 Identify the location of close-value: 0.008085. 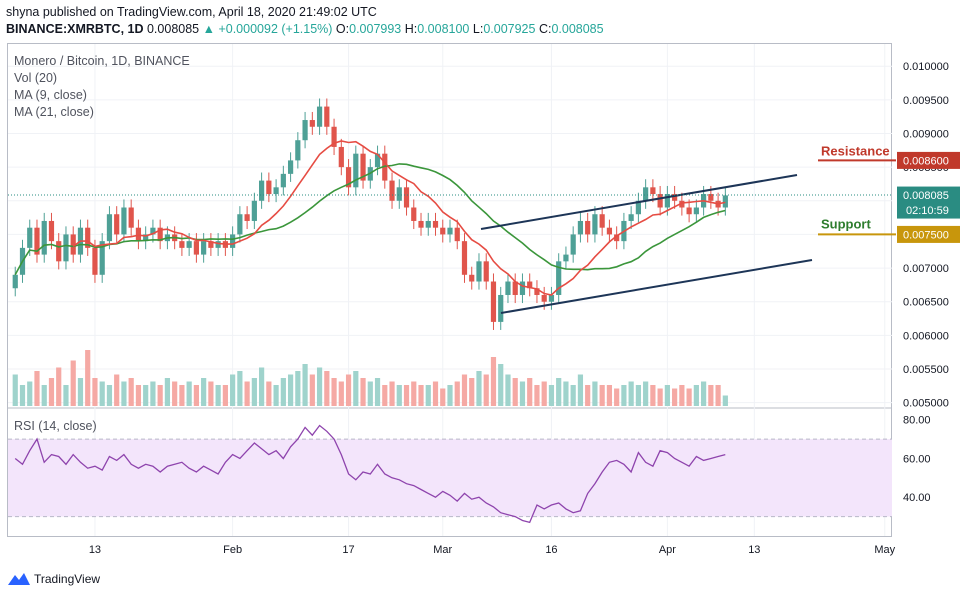
(577, 29).